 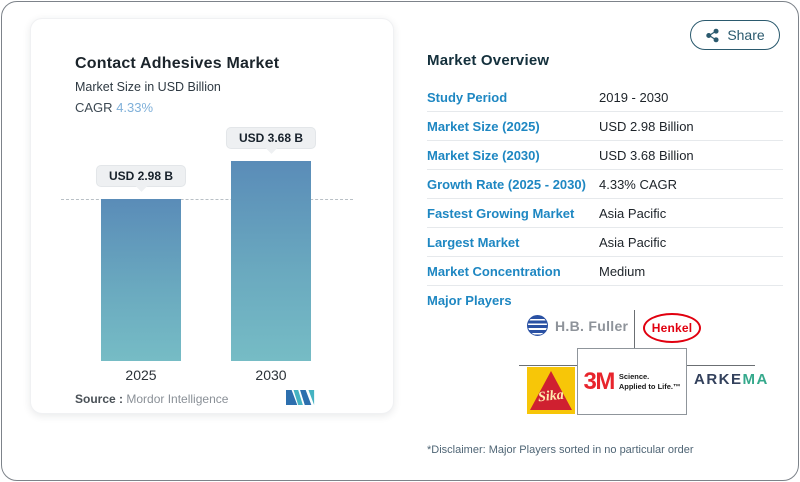 I want to click on table-row: Growth Rate (2025 - 2030) 4.33% CAGR, so click(x=605, y=184).